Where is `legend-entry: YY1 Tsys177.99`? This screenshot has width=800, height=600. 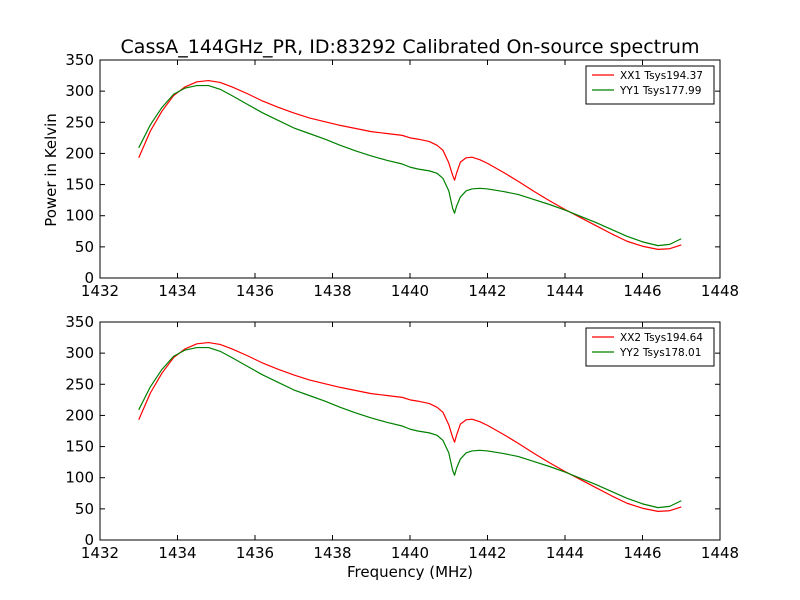
legend-entry: YY1 Tsys177.99 is located at coordinates (660, 91).